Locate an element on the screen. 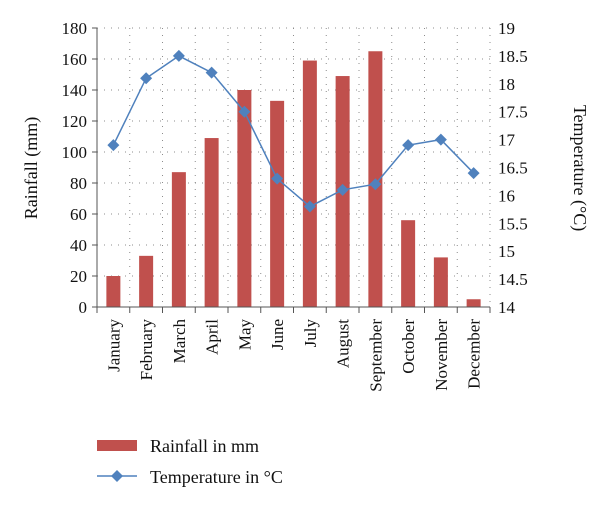  temperature-point-may is located at coordinates (244, 111).